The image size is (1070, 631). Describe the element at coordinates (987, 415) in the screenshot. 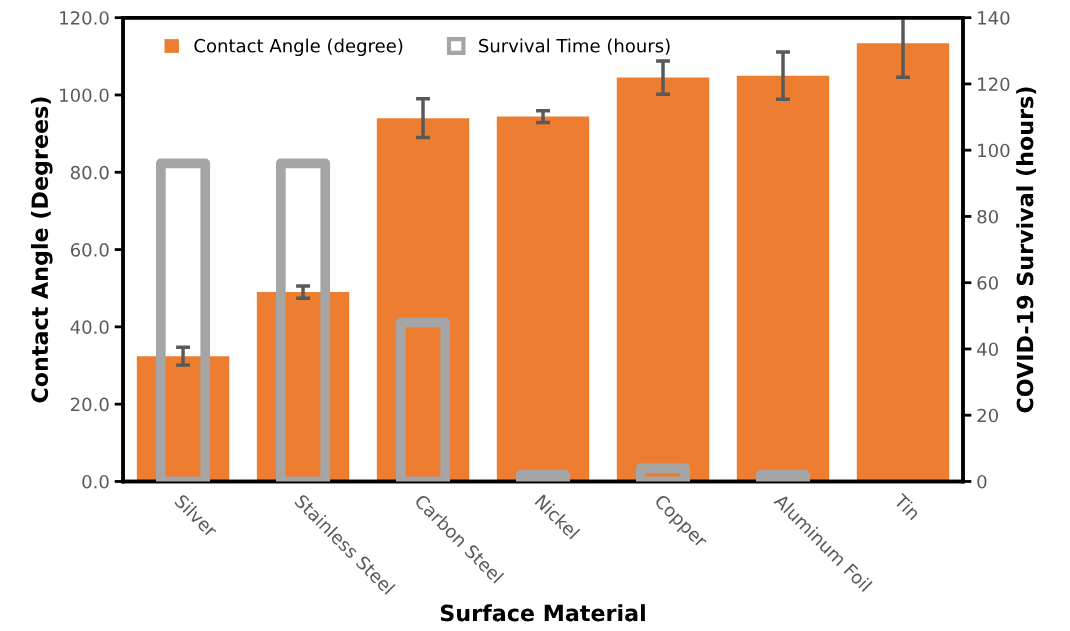

I see `y2-tick-label: 20` at that location.